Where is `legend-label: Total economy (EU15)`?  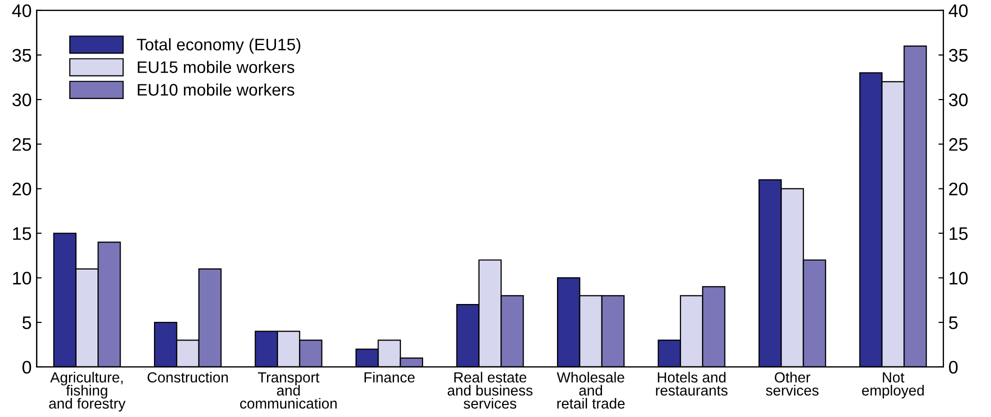 legend-label: Total economy (EU15) is located at coordinates (218, 46).